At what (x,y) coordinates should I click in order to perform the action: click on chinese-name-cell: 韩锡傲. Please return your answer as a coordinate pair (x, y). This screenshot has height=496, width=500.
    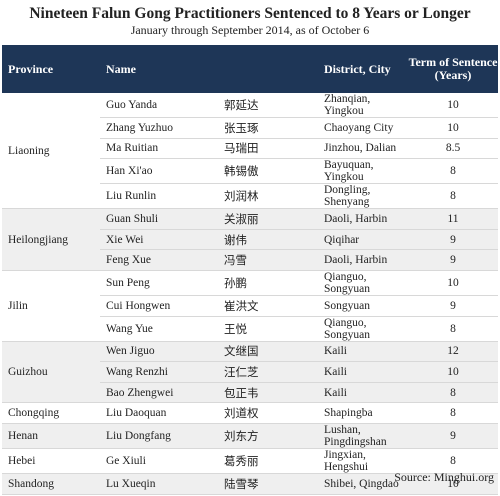
    Looking at the image, I should click on (268, 171).